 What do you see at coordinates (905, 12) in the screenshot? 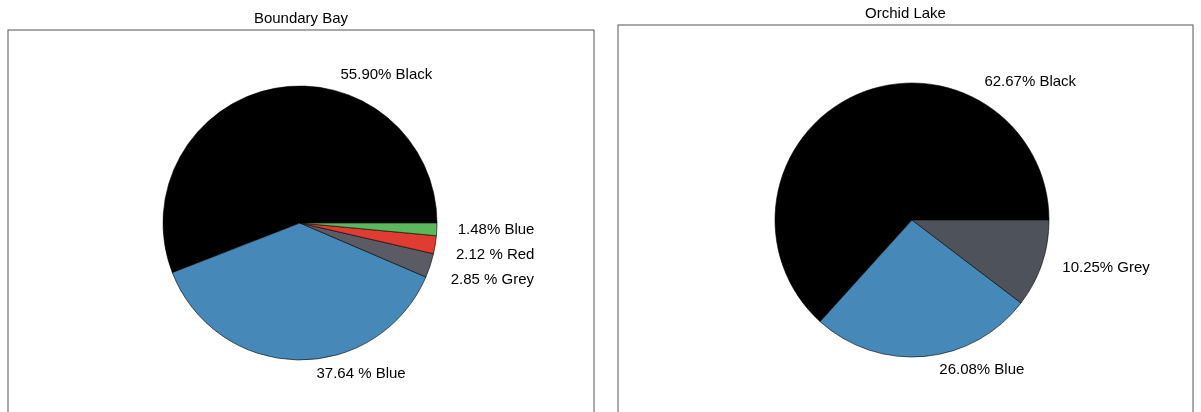
I see `chart-title: Orchid Lake` at bounding box center [905, 12].